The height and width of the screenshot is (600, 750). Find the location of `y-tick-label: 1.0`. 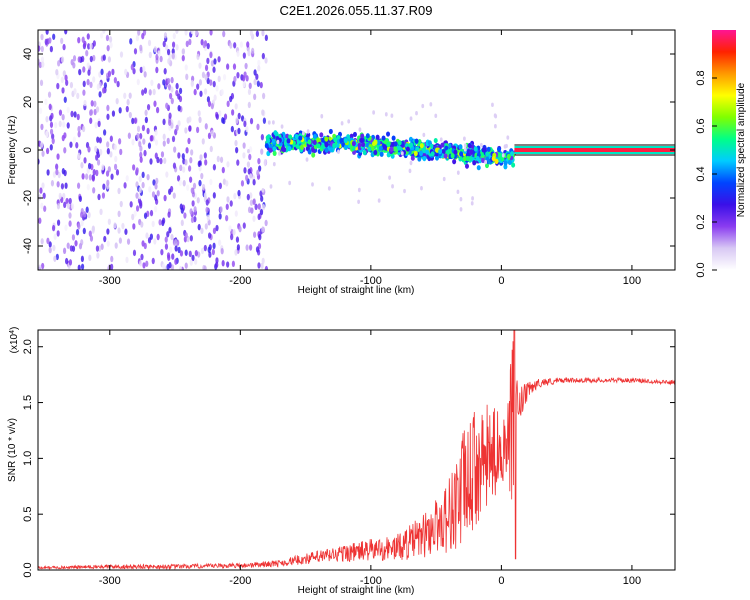

y-tick-label: 1.0 is located at coordinates (28, 458).